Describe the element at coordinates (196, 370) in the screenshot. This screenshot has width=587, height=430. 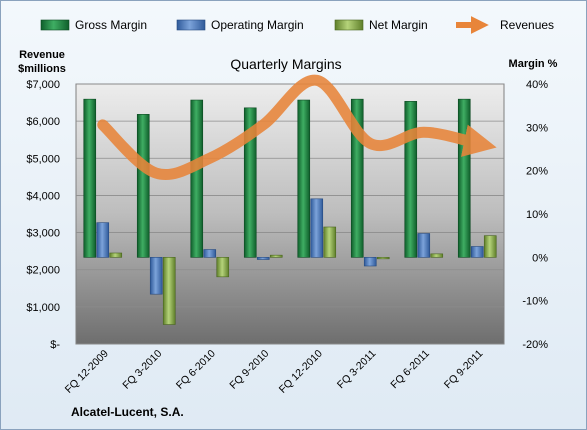
I see `category-label: FQ 6-2010` at that location.